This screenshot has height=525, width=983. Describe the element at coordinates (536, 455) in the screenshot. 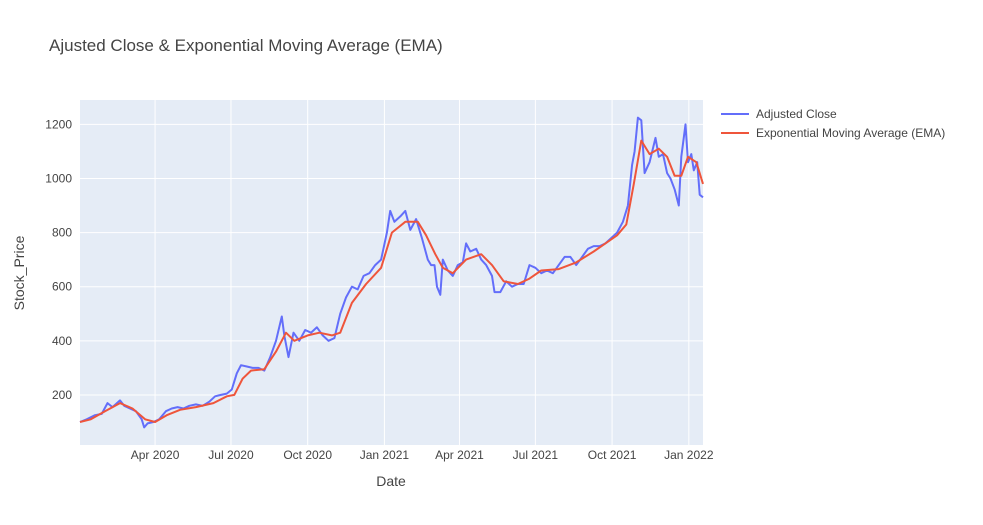

I see `x-tick-label: Jul 2021` at that location.